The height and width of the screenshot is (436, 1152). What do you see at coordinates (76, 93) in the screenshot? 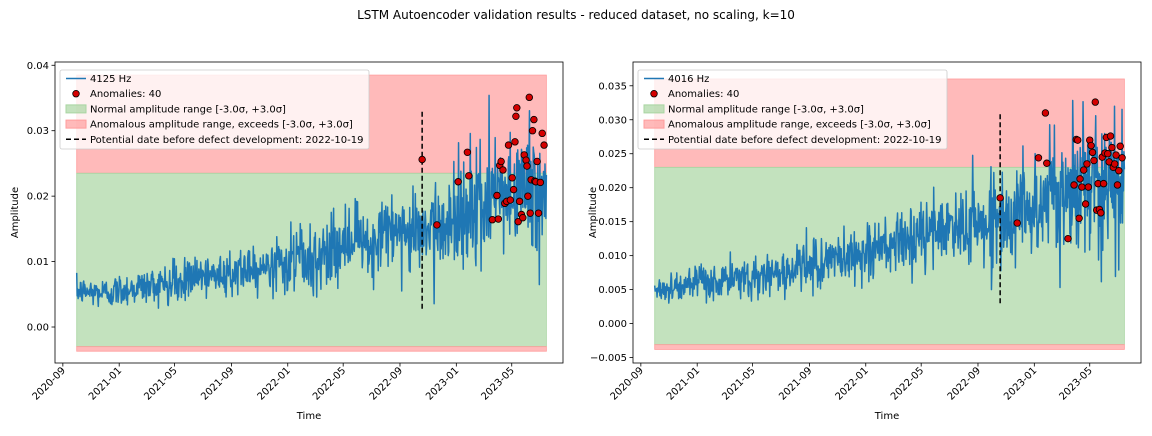
I see `legend-marker-swatch` at bounding box center [76, 93].